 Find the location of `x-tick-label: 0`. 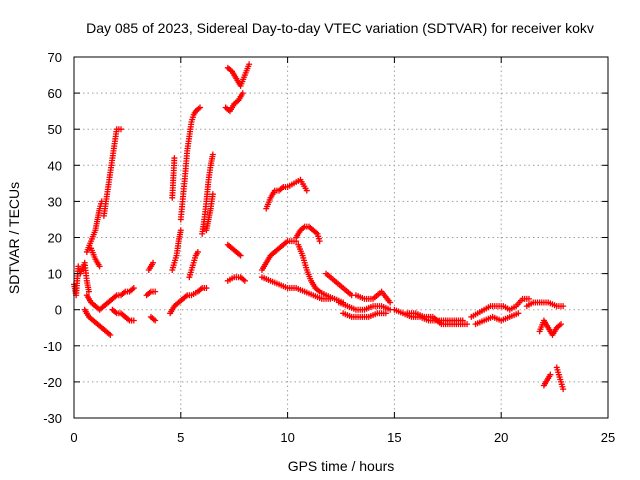

x-tick-label: 0 is located at coordinates (73, 437).